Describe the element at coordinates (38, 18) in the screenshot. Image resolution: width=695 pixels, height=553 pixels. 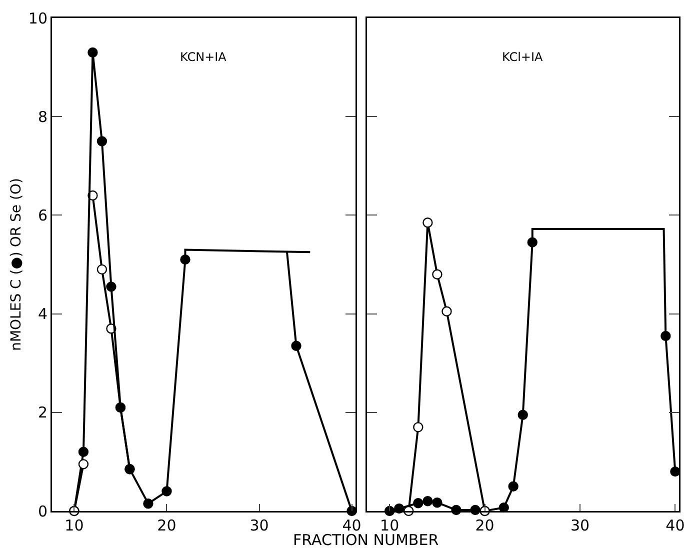
I see `y-tick-label: 10` at that location.